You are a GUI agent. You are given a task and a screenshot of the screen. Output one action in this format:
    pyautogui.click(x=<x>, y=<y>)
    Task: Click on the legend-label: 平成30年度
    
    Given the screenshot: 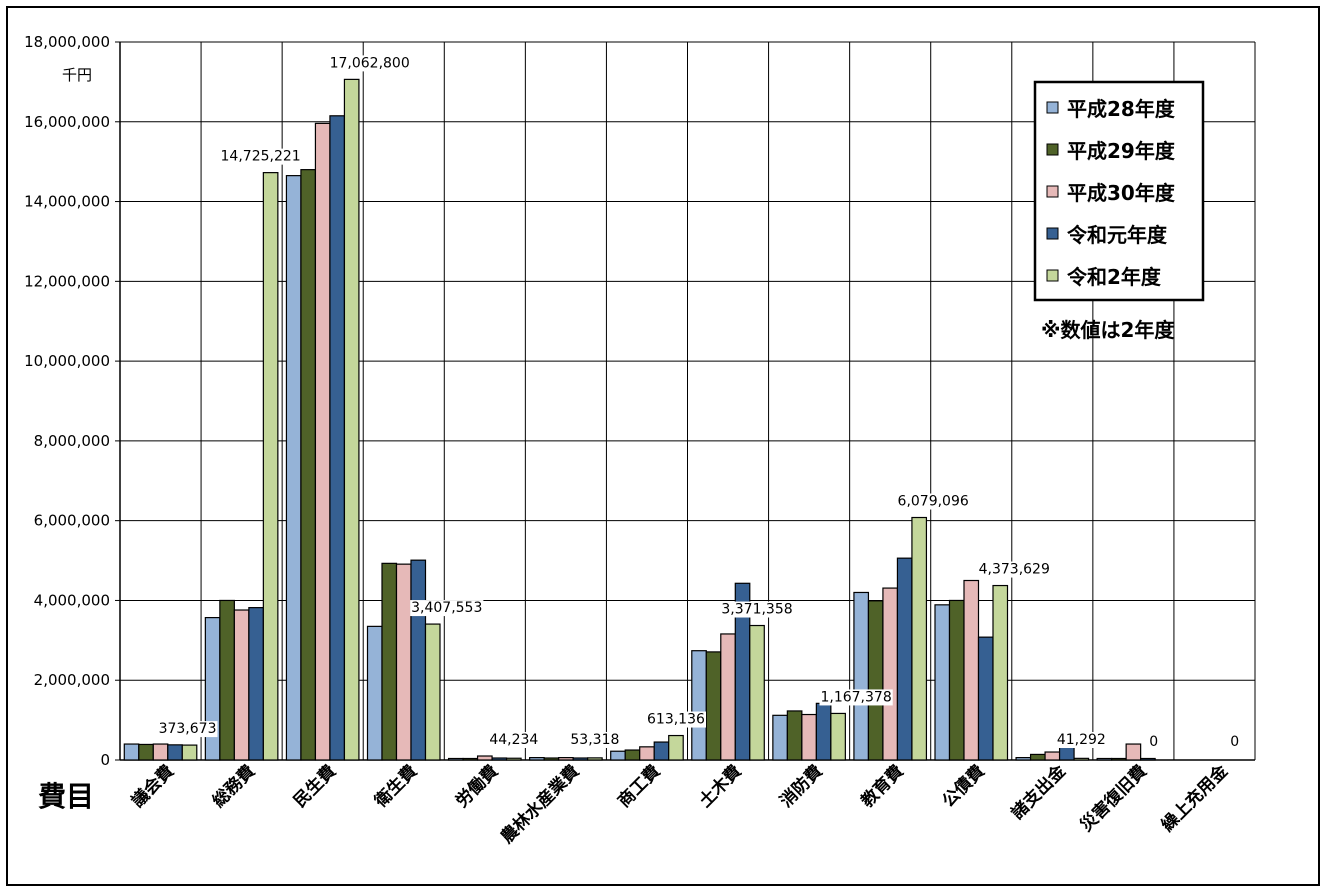 What is the action you would take?
    pyautogui.click(x=1121, y=193)
    